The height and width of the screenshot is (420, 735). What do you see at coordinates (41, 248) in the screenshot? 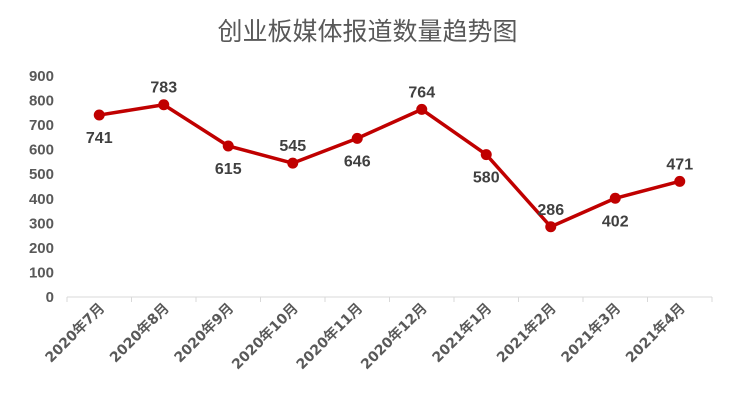
I see `y-tick-label: 200` at bounding box center [41, 248].